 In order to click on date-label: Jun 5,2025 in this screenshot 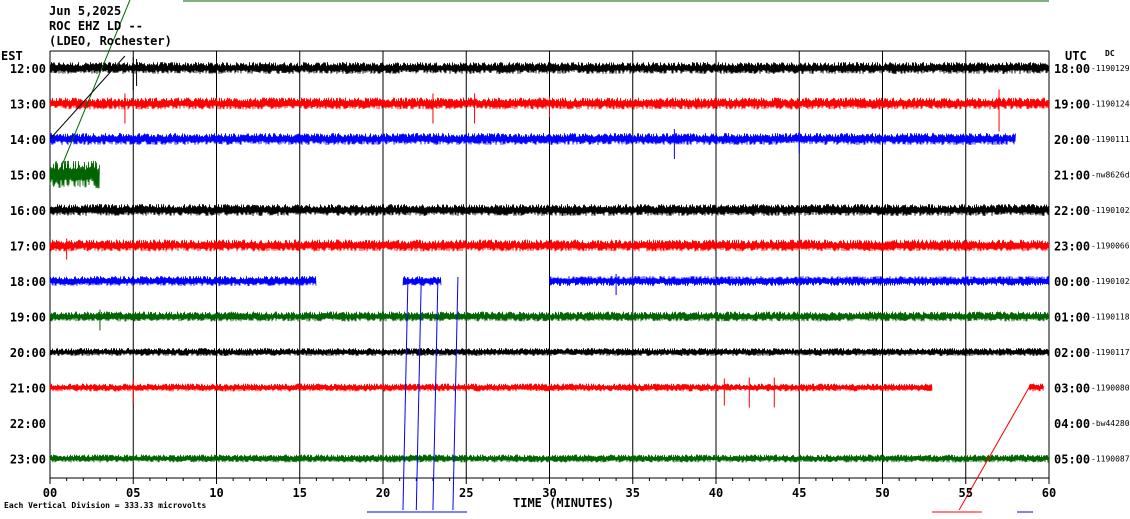, I will do `click(85, 11)`.